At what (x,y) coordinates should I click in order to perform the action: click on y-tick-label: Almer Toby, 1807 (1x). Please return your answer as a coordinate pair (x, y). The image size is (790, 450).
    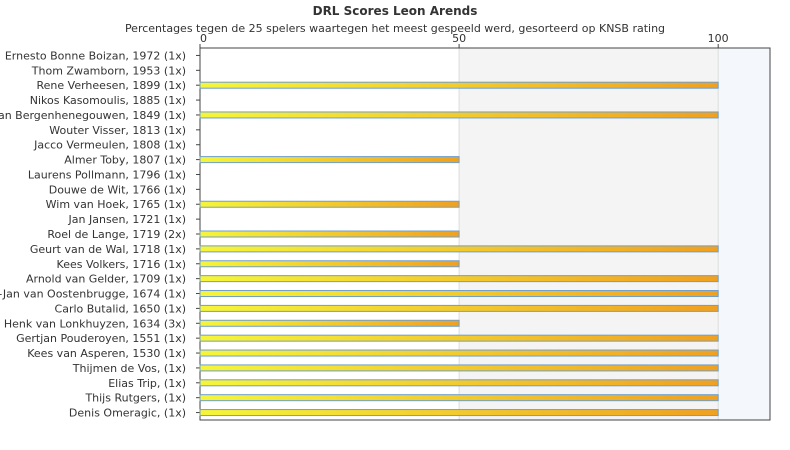
    Looking at the image, I should click on (125, 160).